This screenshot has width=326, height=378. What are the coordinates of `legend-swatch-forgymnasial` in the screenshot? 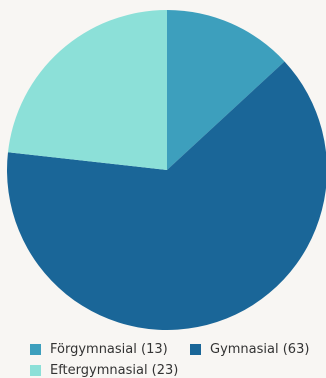 It's located at (35, 349).